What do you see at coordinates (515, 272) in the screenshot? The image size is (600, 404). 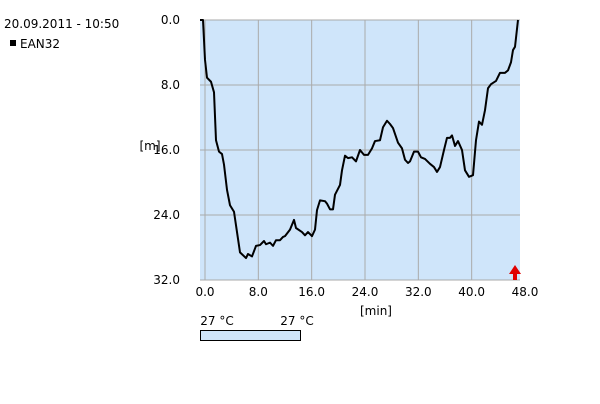 I see `warning-icon` at bounding box center [515, 272].